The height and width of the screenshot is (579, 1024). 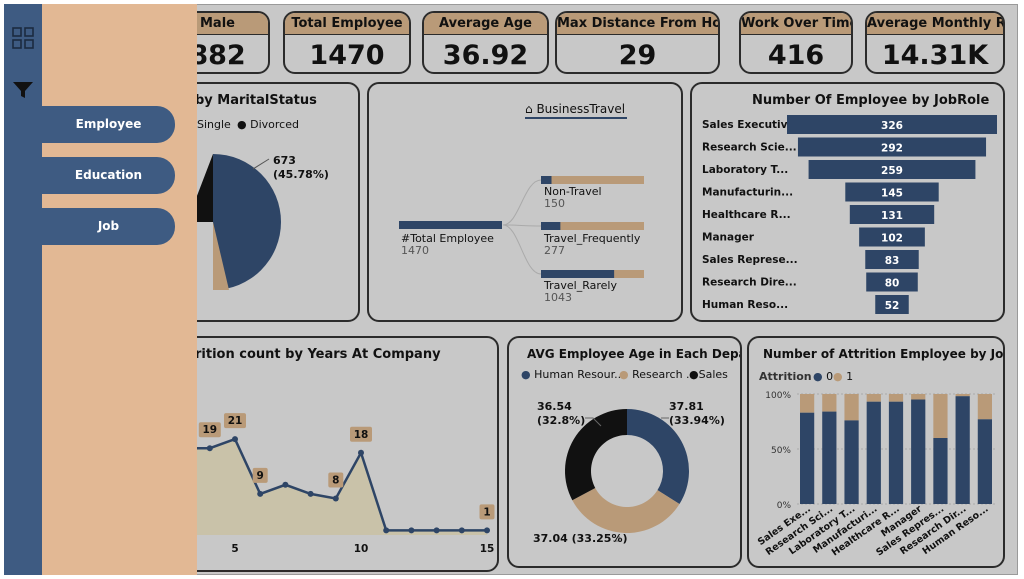 I want to click on filter-icon, so click(x=23, y=90).